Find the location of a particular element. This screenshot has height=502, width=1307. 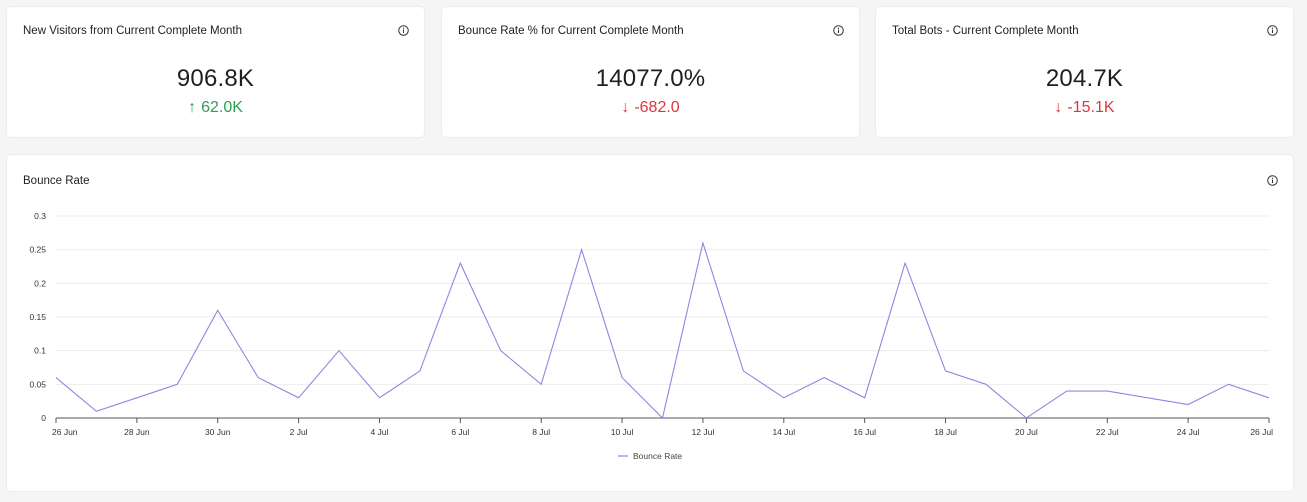

arrow-up-icon: ↑ is located at coordinates (192, 107).